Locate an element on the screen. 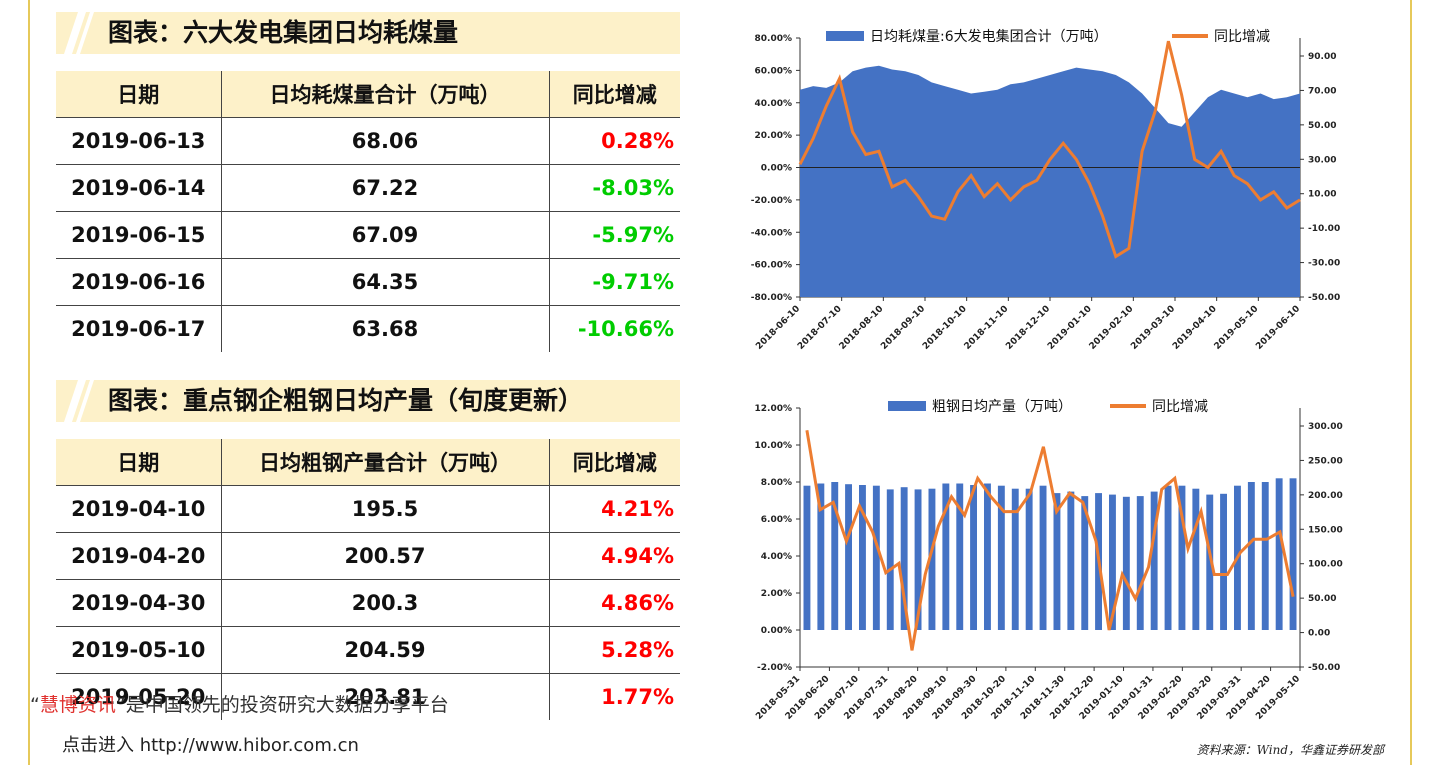  y-left-tick-label: -40.00% is located at coordinates (771, 233).